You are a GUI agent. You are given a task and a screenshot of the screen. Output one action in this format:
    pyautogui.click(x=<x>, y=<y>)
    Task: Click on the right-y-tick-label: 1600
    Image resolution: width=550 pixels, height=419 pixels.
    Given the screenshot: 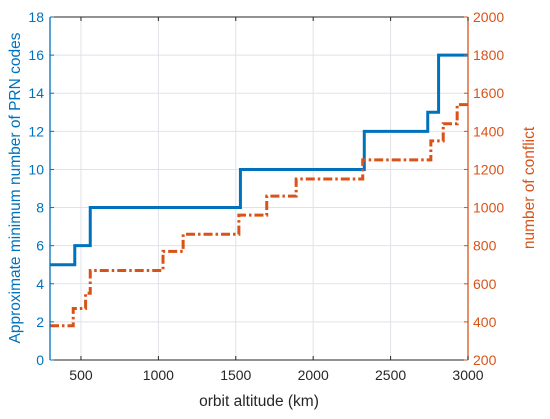 What is the action you would take?
    pyautogui.click(x=488, y=93)
    